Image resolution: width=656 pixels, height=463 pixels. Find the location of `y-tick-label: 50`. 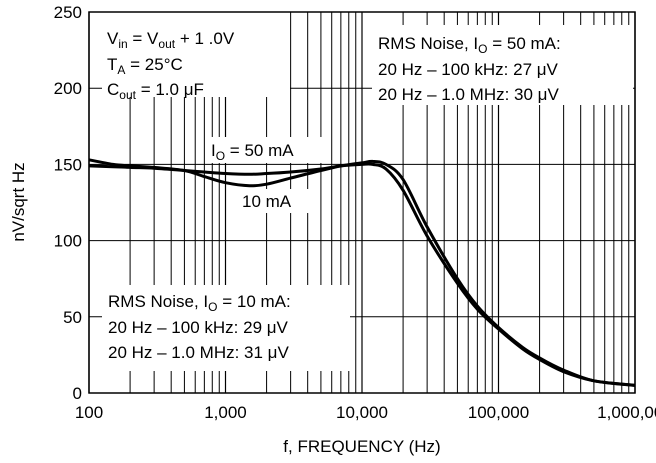

y-tick-label: 50 is located at coordinates (72, 317).